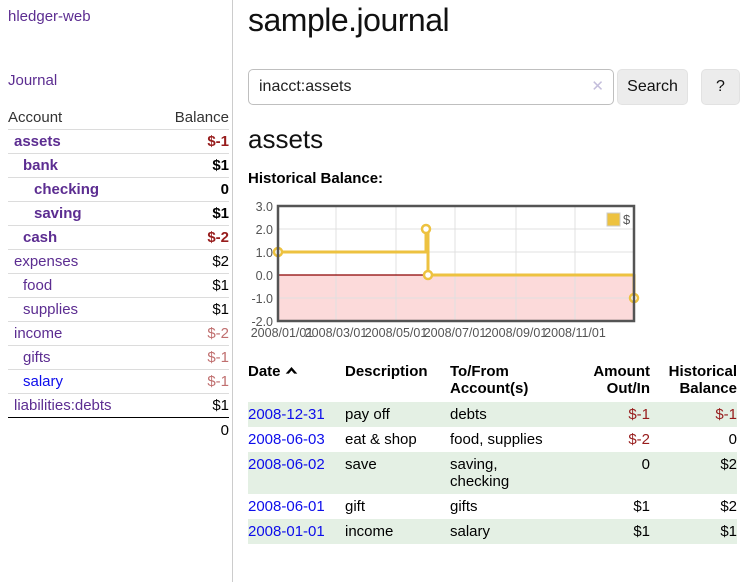  Describe the element at coordinates (67, 189) in the screenshot. I see `account-link-checking: checking` at that location.